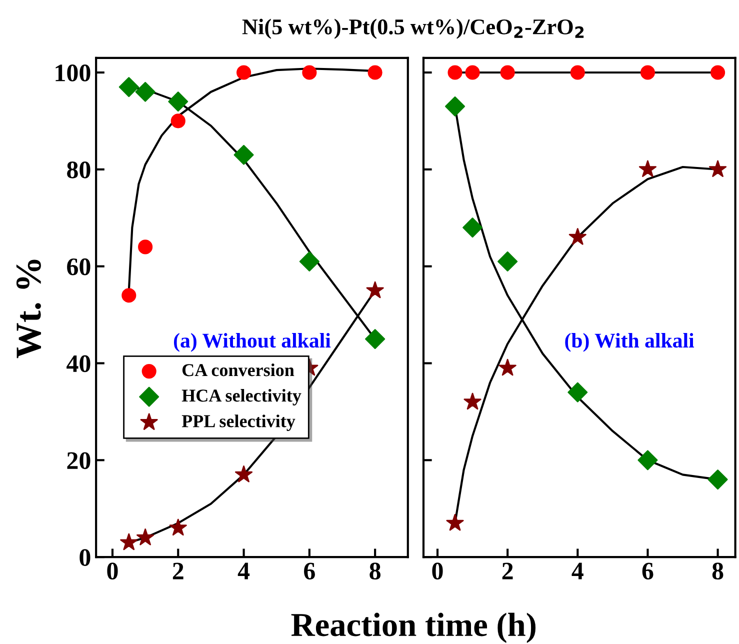 The width and height of the screenshot is (739, 644). What do you see at coordinates (413, 628) in the screenshot?
I see `x-axis-title: Reaction time (h)` at bounding box center [413, 628].